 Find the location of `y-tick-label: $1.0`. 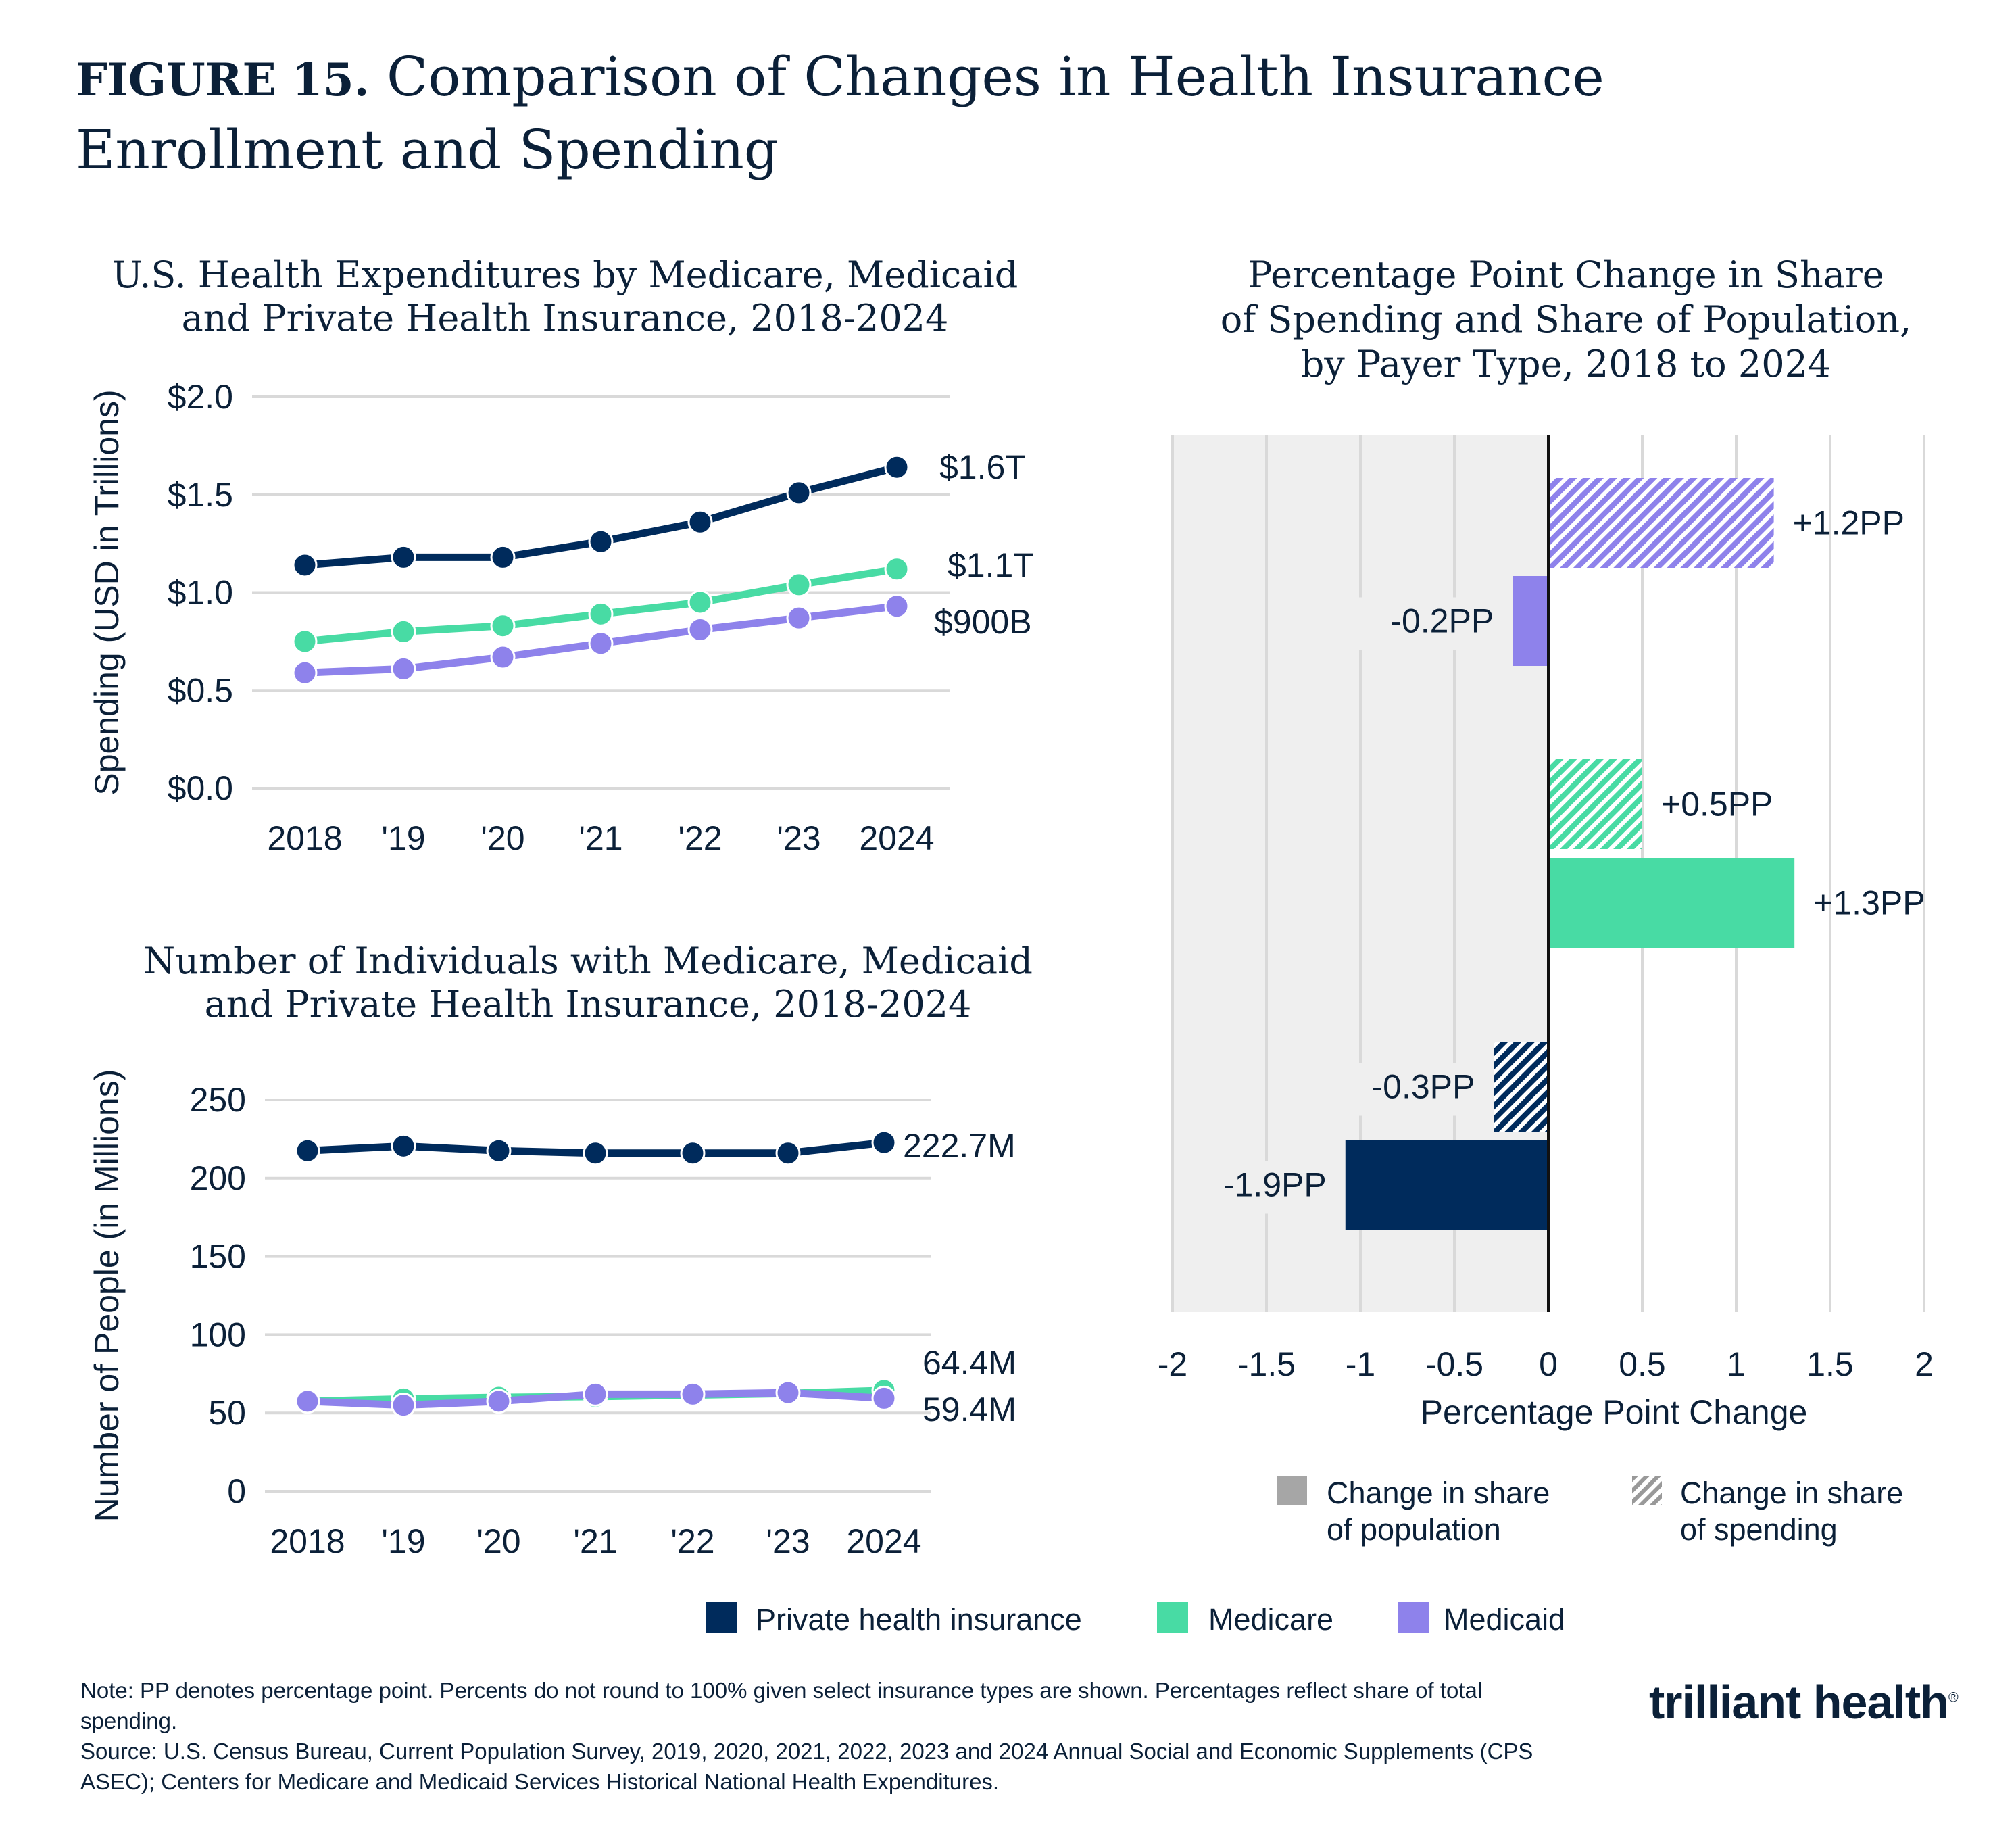

y-tick-label: $1.0 is located at coordinates (200, 593).